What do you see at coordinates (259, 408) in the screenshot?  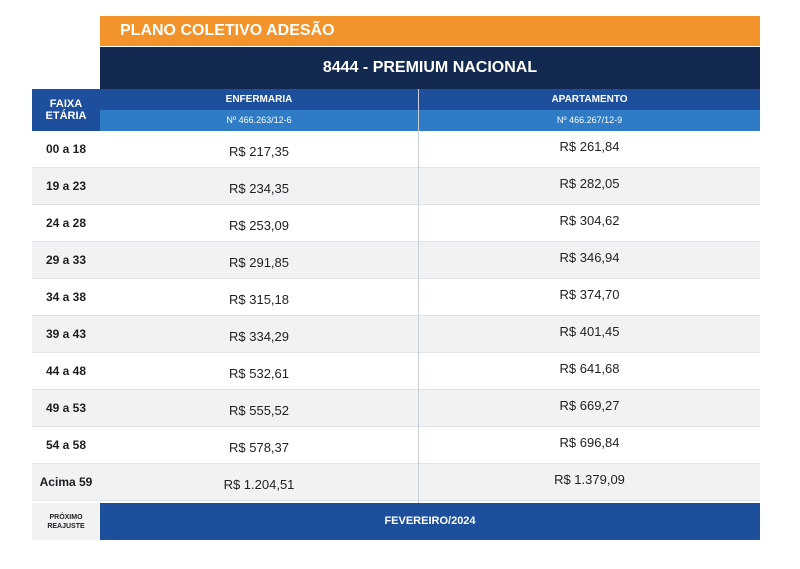 I see `enfermaria-price-cell: R$ 555,52` at bounding box center [259, 408].